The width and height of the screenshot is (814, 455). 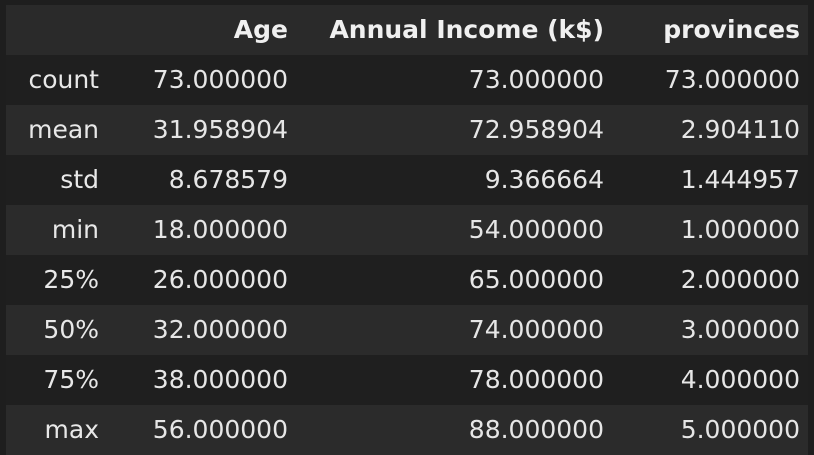 What do you see at coordinates (407, 80) in the screenshot?
I see `table-row: count 73.000000 73.000000 73.000000` at bounding box center [407, 80].